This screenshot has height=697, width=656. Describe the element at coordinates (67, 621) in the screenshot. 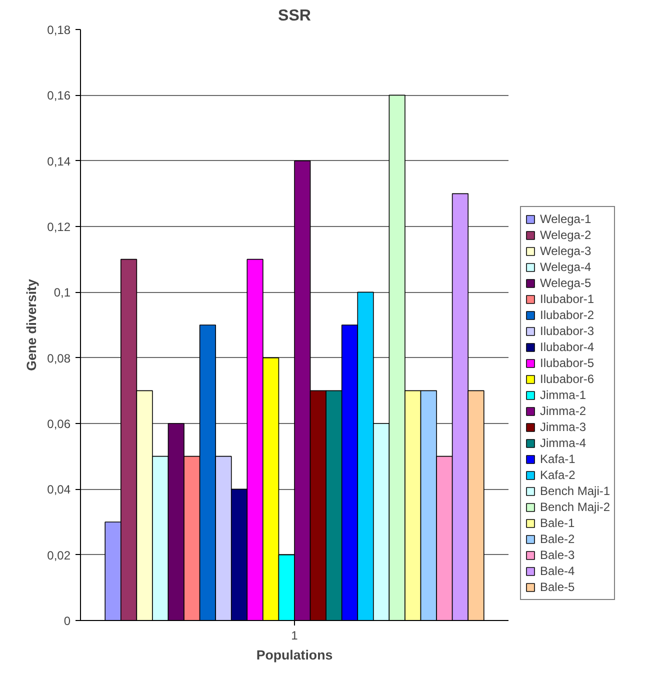

I see `y-tick-label: 0` at that location.